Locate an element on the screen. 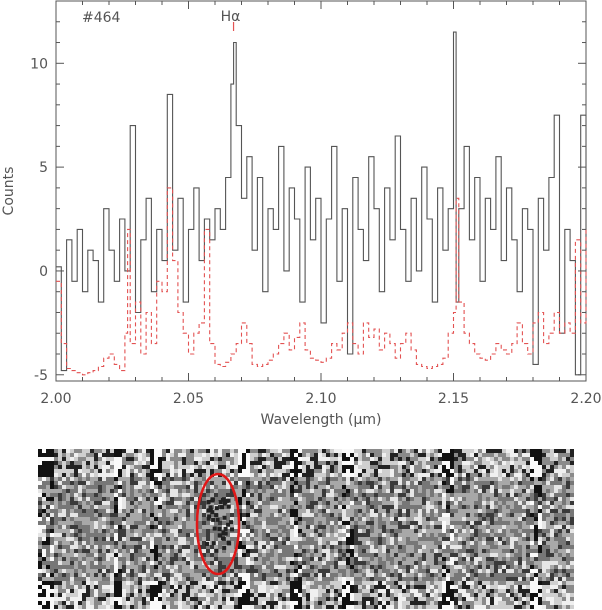 The width and height of the screenshot is (602, 610). halpha-highlight-ellipse is located at coordinates (218, 524).